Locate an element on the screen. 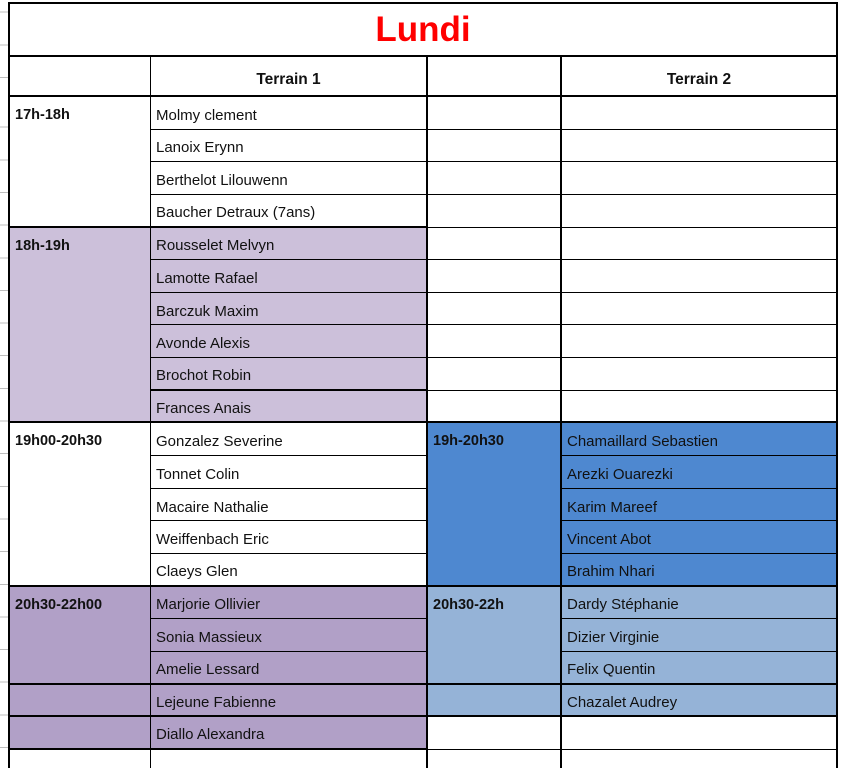 This screenshot has height=768, width=842. cell-player: Dizier Virginie is located at coordinates (699, 635).